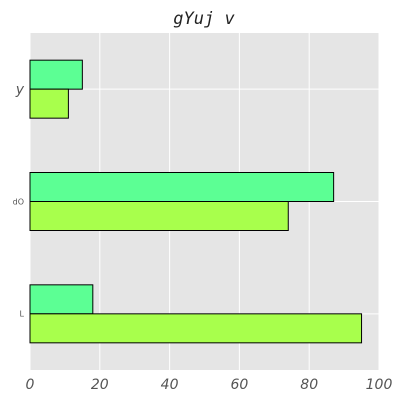  What do you see at coordinates (309, 385) in the screenshot?
I see `x-tick-label: 80` at bounding box center [309, 385].